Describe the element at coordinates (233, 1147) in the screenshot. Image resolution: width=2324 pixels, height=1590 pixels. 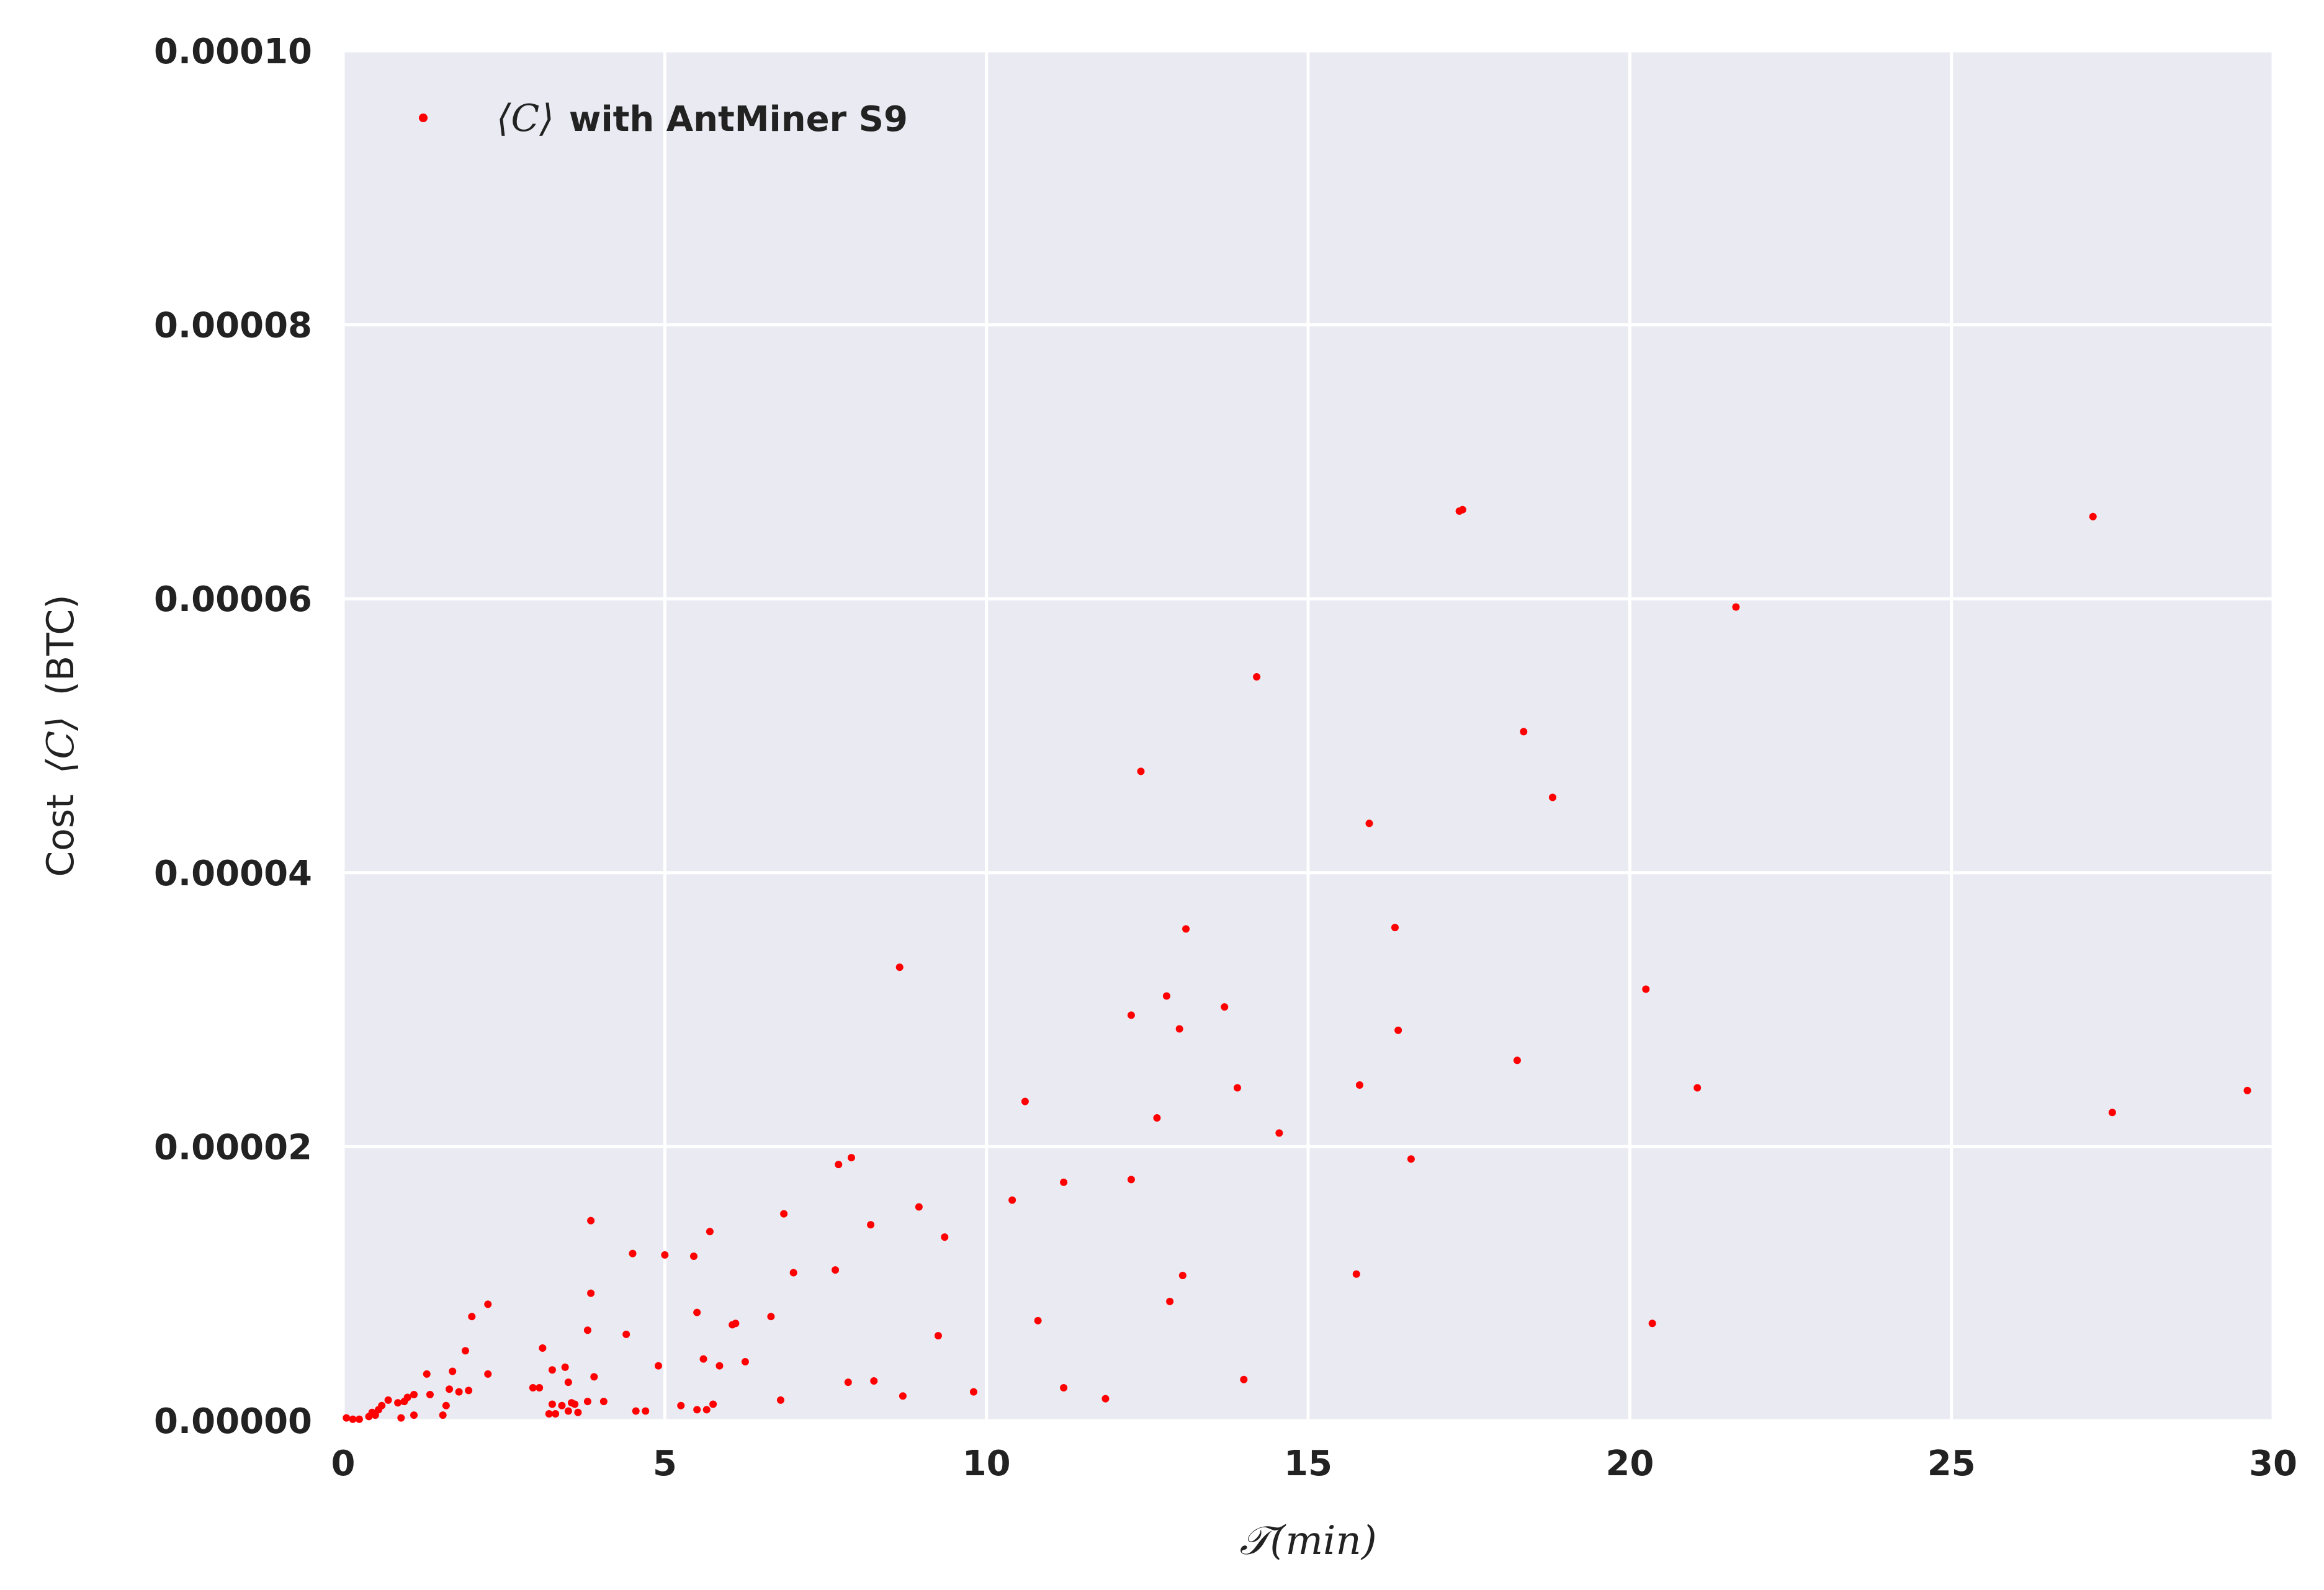
I see `y-tick-label: 0.00002` at that location.